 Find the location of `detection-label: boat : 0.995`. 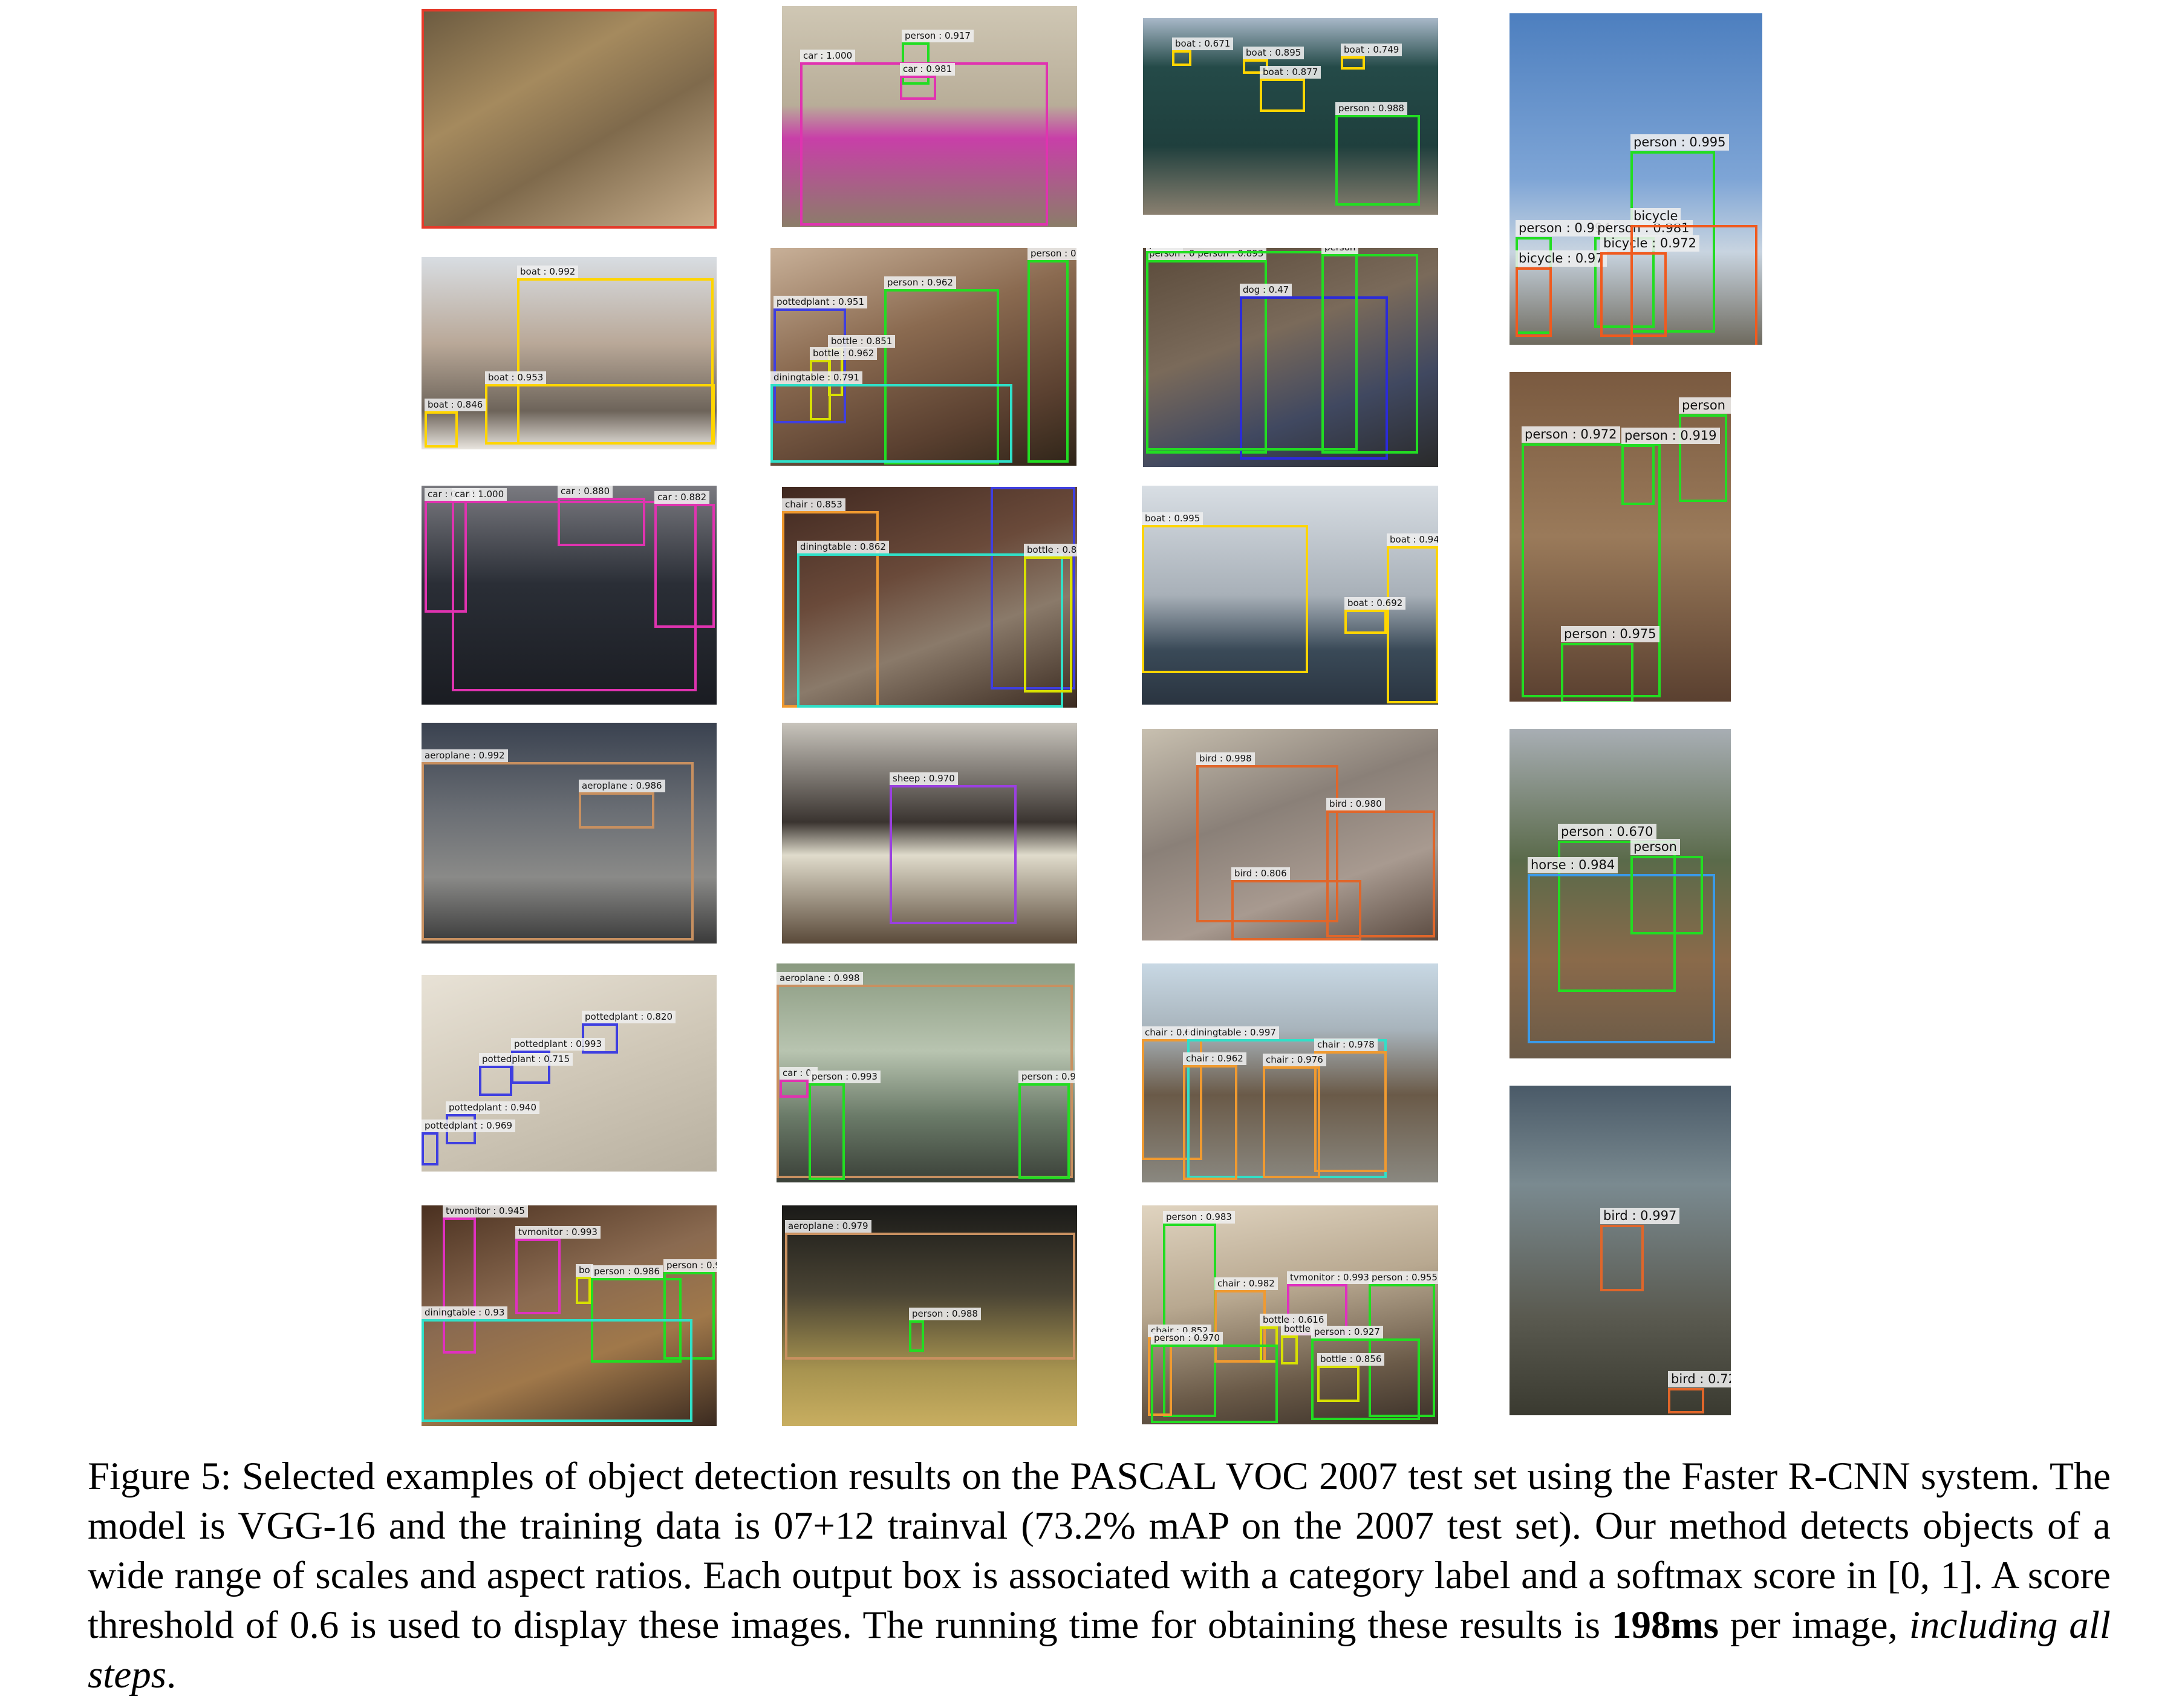

detection-label: boat : 0.995 is located at coordinates (1172, 518).